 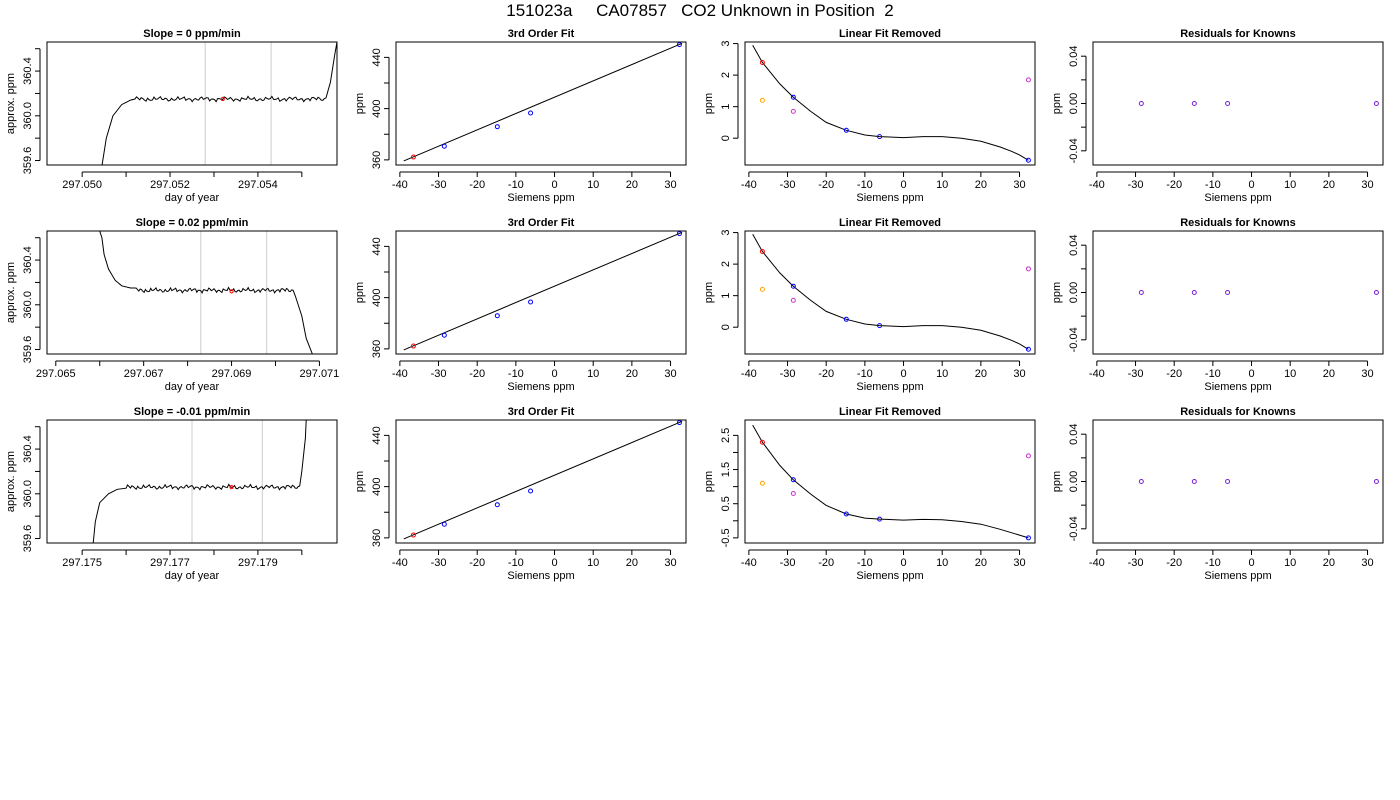 What do you see at coordinates (28, 116) in the screenshot?
I see `y-tick-label: 360.0` at bounding box center [28, 116].